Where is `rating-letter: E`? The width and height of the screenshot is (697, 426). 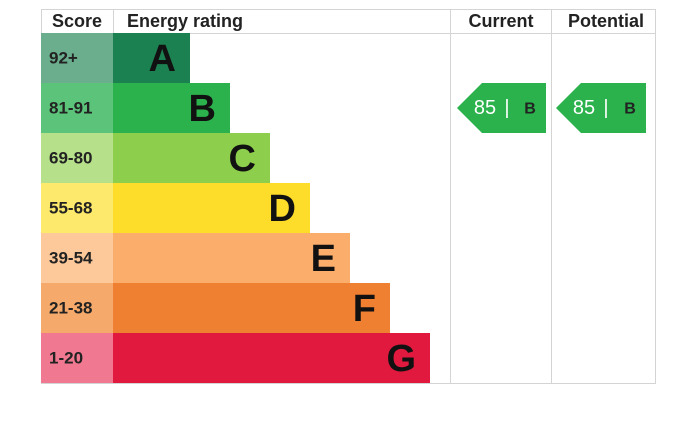 rating-letter: E is located at coordinates (323, 259).